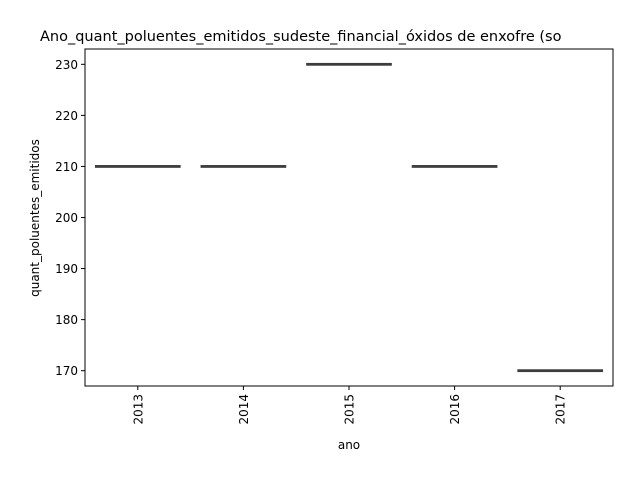  Describe the element at coordinates (349, 445) in the screenshot. I see `x-axis-label: ano` at that location.